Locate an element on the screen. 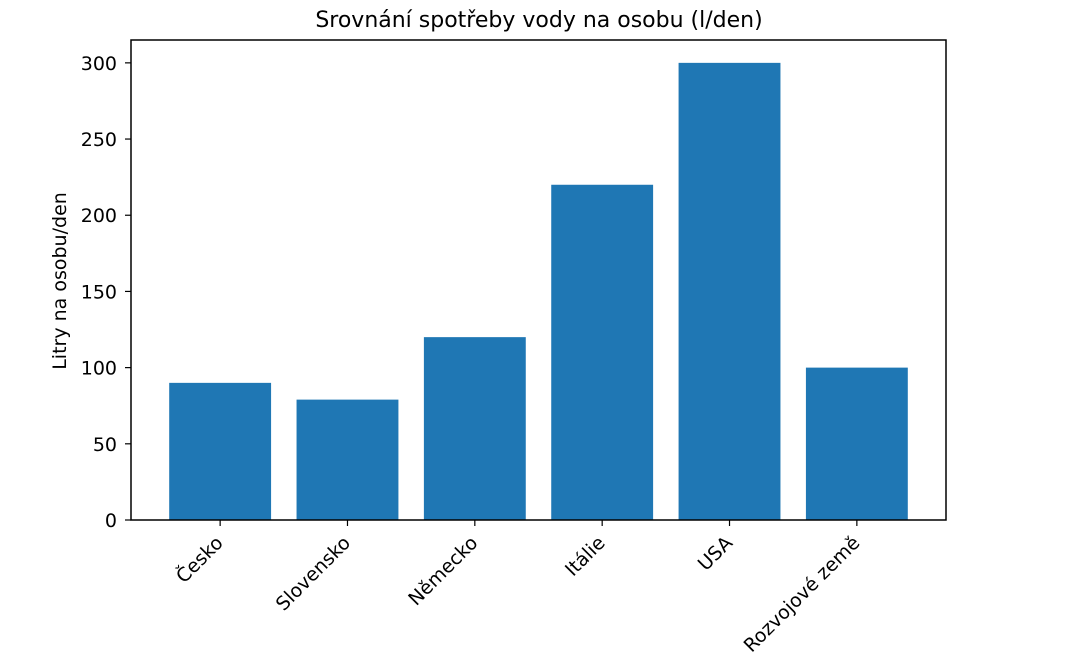 The width and height of the screenshot is (1067, 672). y-tick-label: 50 is located at coordinates (105, 445).